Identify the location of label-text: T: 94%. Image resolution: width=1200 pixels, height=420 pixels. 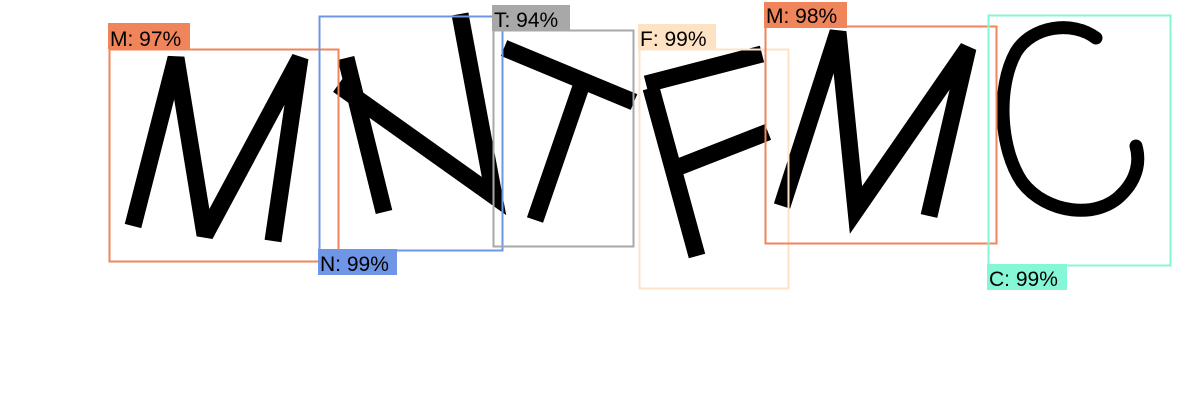
(526, 20).